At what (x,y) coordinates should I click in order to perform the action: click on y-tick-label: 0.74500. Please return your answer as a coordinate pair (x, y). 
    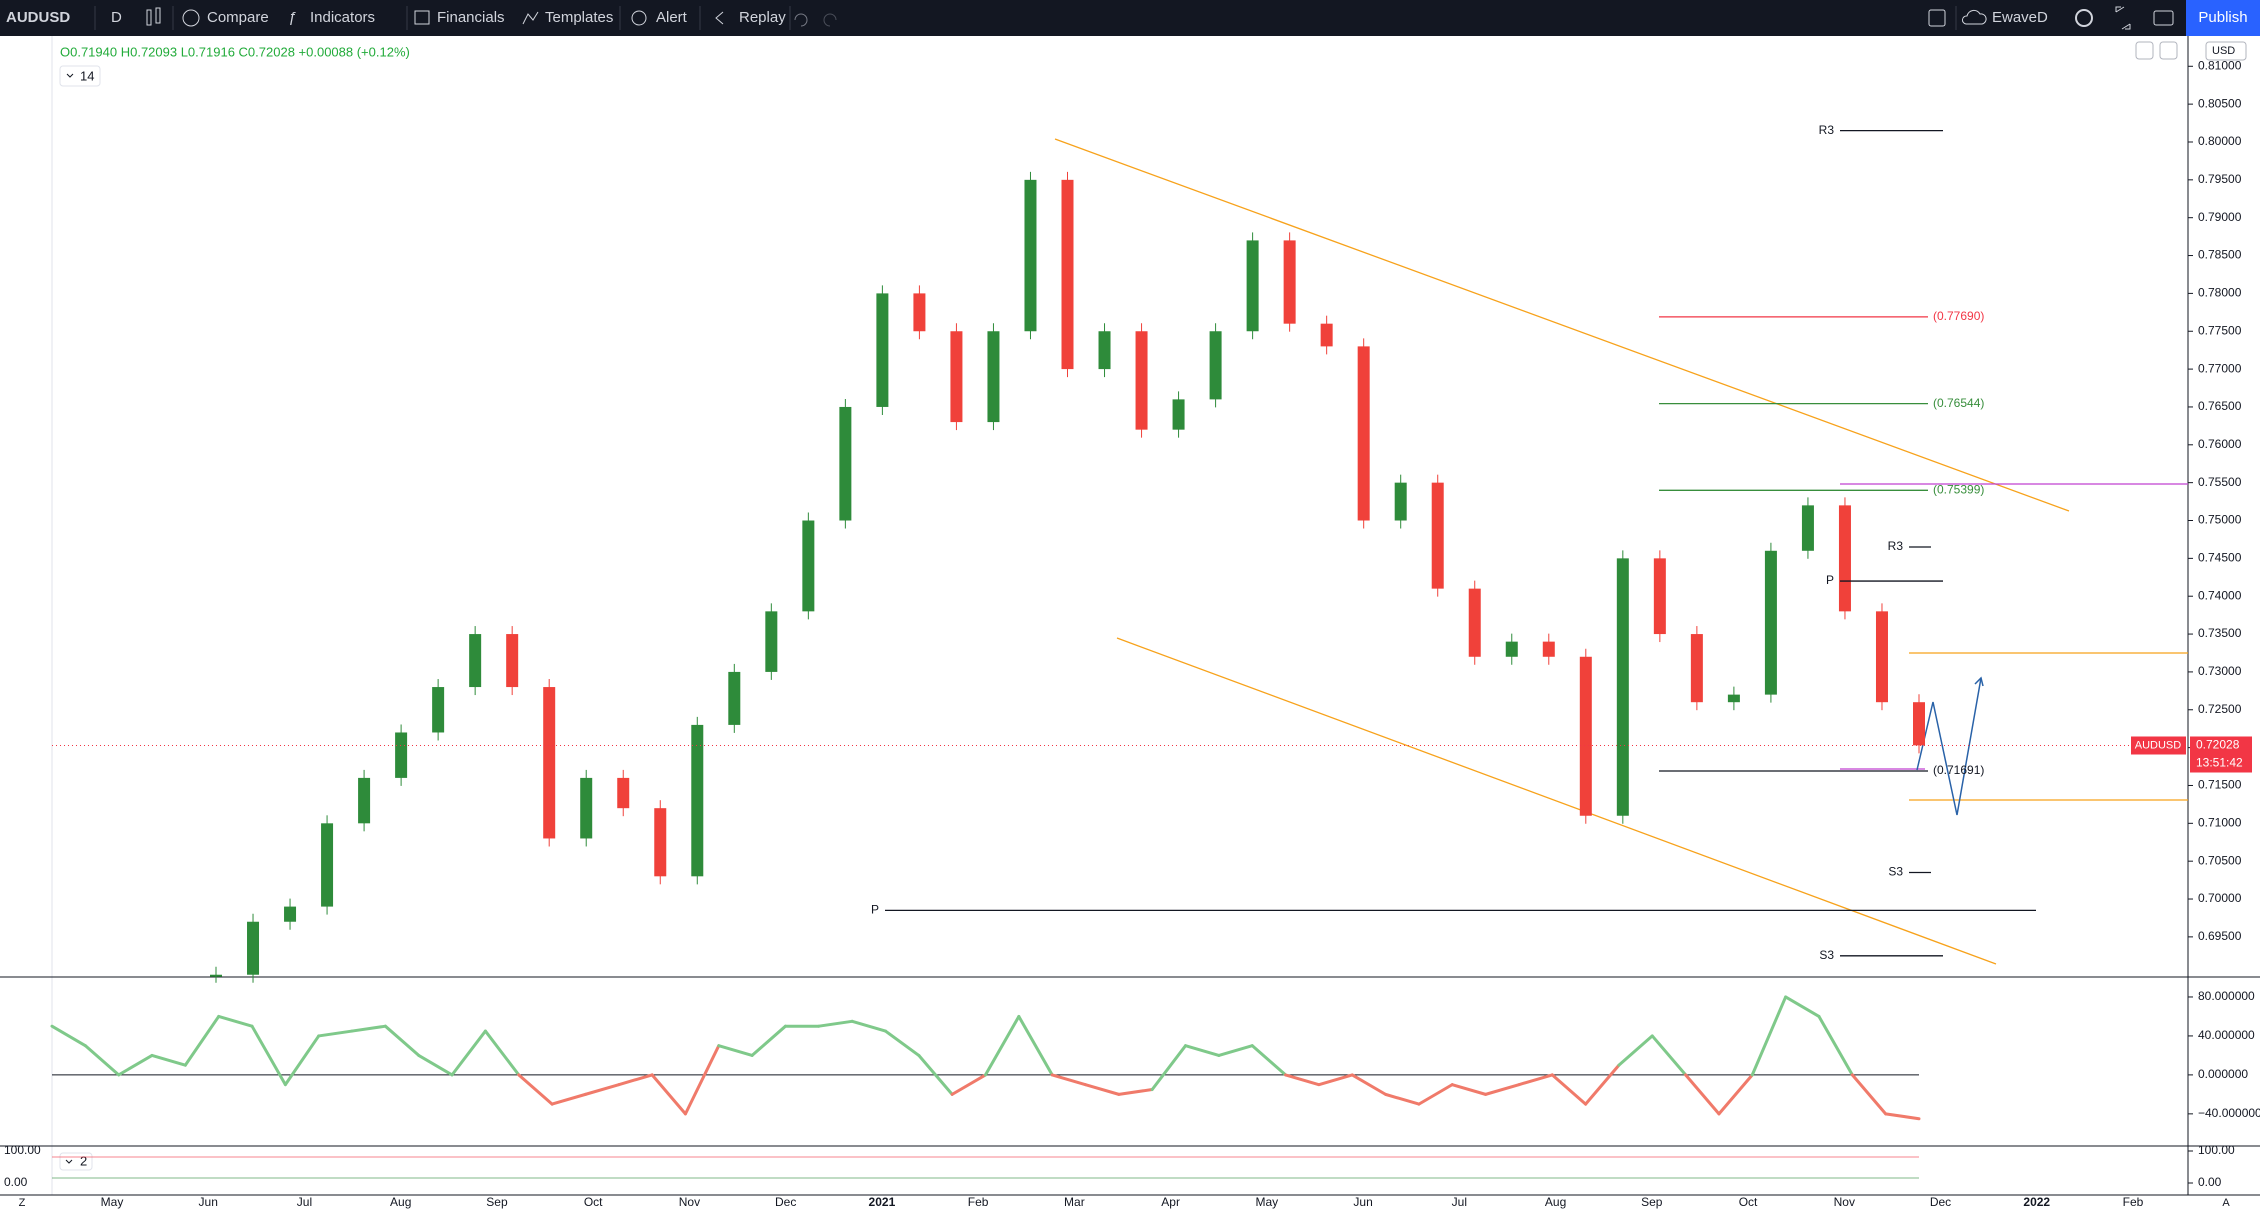
    Looking at the image, I should click on (2220, 558).